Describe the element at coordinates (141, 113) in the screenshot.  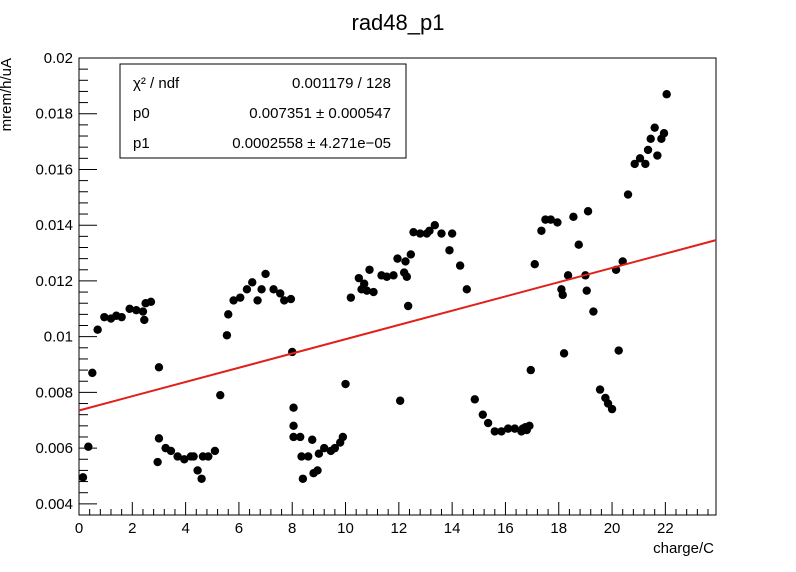
I see `stats-name-p0: p0` at that location.